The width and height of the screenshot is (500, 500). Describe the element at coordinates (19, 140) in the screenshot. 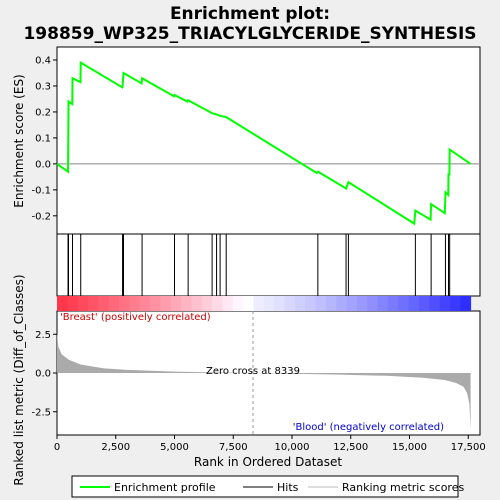

I see `es-y-axis-label: Enrichment score (ES)` at that location.